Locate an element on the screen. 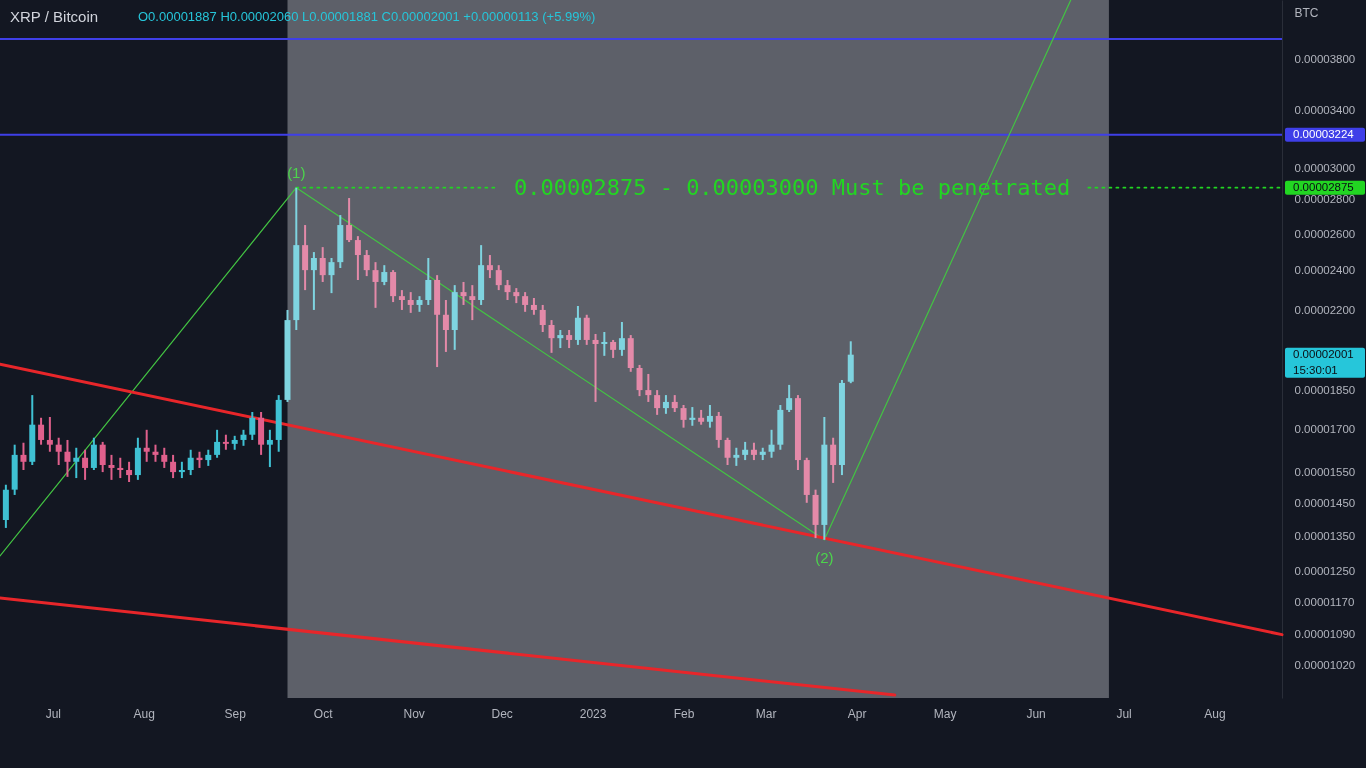 Image resolution: width=1366 pixels, height=768 pixels. annotation: (1) is located at coordinates (296, 172).